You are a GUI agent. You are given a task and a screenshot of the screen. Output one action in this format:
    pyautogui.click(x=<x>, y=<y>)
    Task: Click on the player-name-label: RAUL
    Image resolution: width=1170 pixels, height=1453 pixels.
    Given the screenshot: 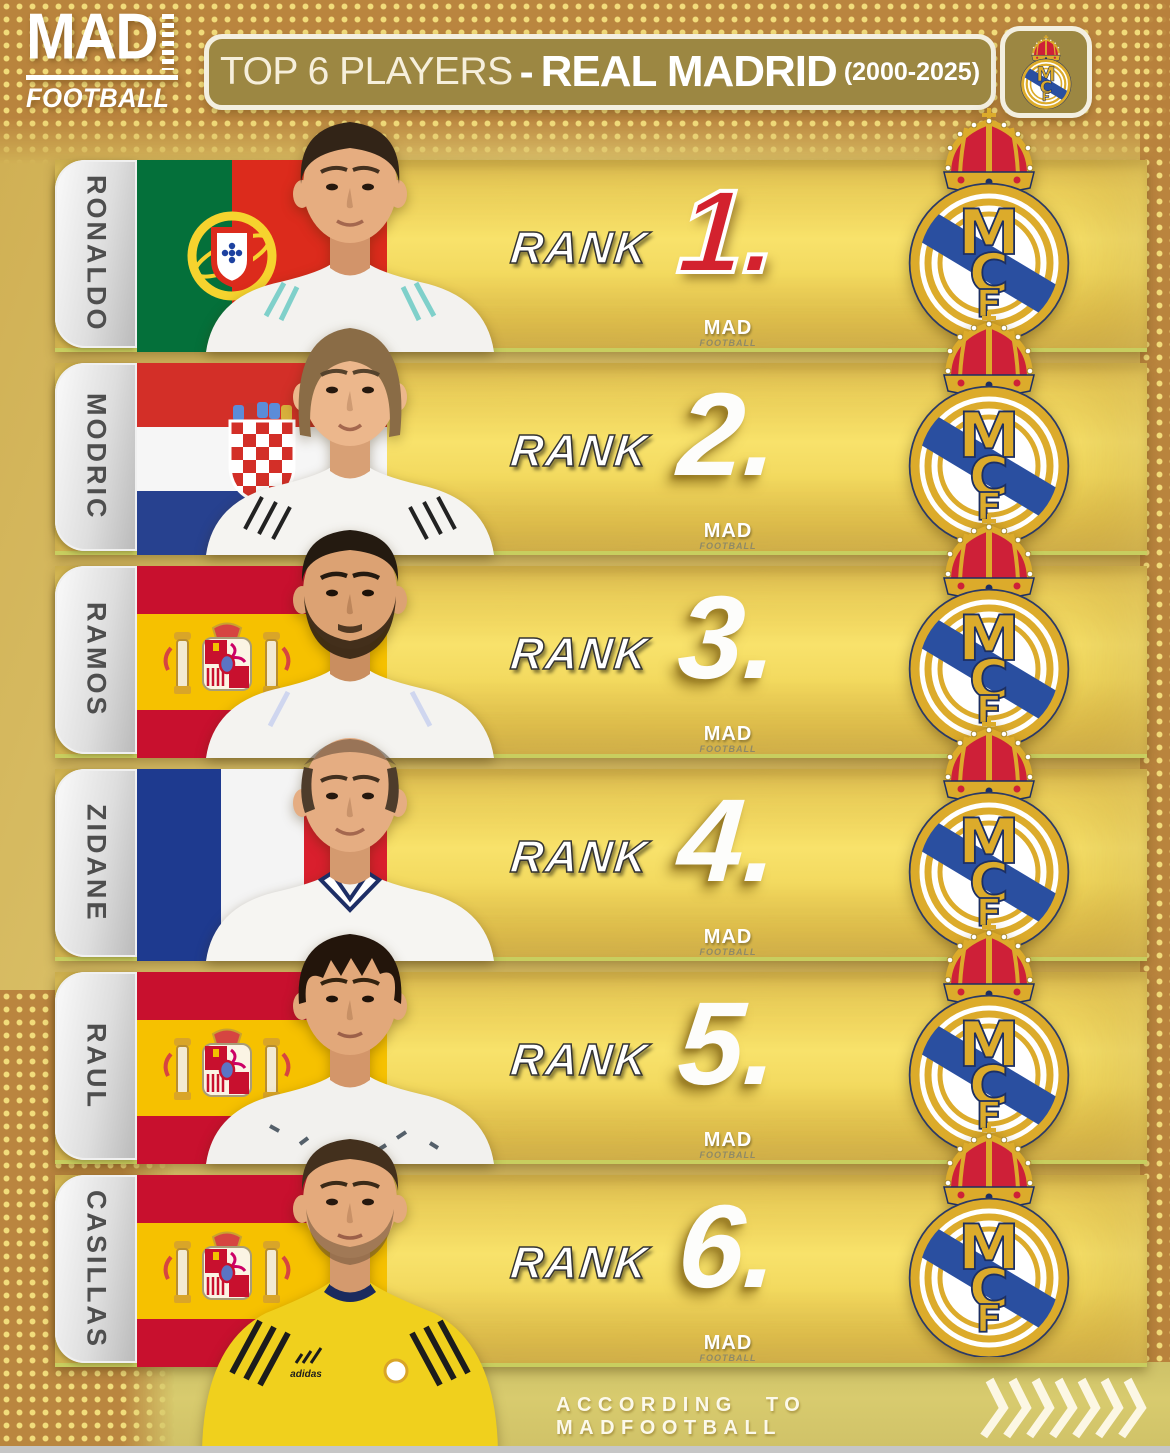 What is the action you would take?
    pyautogui.click(x=96, y=1066)
    